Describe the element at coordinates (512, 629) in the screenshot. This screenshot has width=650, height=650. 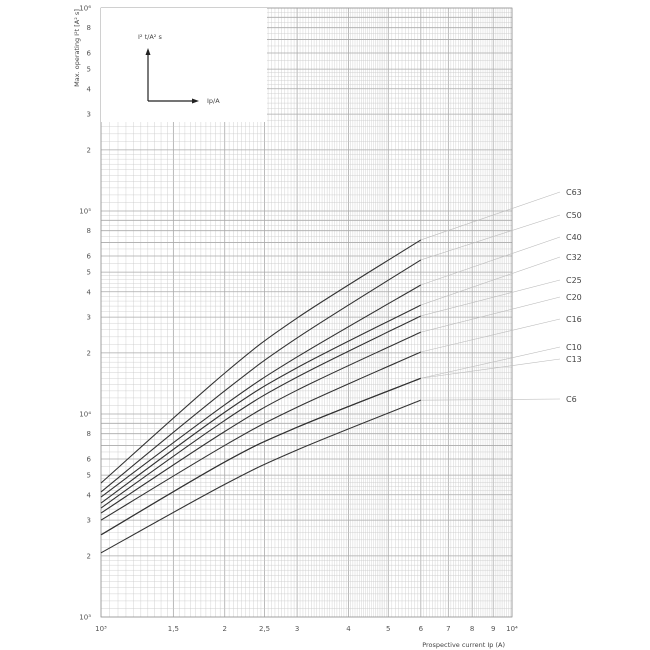
I see `x-tick-label: 10⁴` at that location.